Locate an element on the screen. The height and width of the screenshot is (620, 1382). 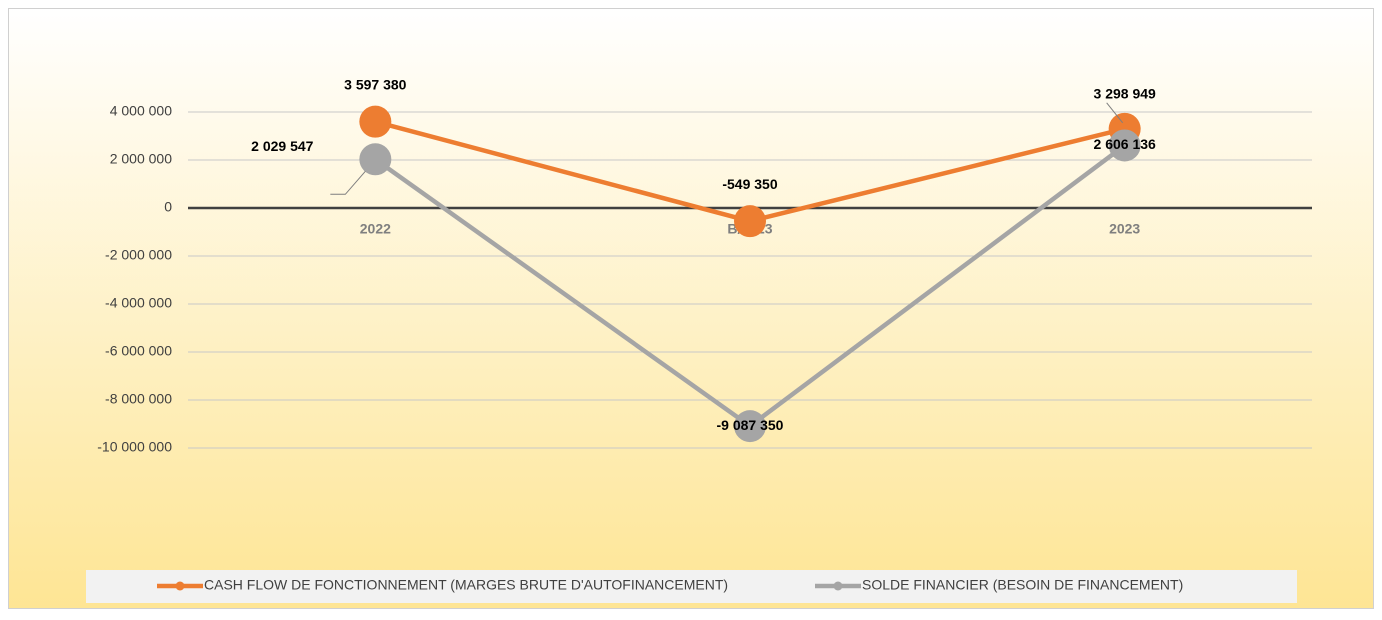
y-tick-label: -10 000 000 is located at coordinates (134, 447).